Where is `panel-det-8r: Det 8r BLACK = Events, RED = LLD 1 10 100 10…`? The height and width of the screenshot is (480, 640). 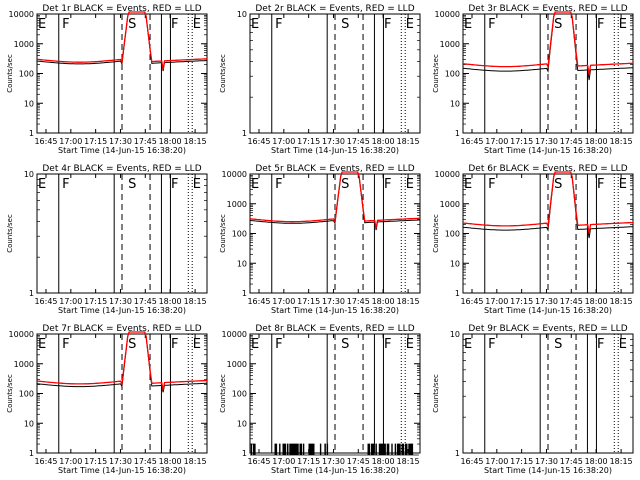
panel-det-8r: Det 8r BLACK = Events, RED = LLD 1 10 100 10… is located at coordinates (320, 399).